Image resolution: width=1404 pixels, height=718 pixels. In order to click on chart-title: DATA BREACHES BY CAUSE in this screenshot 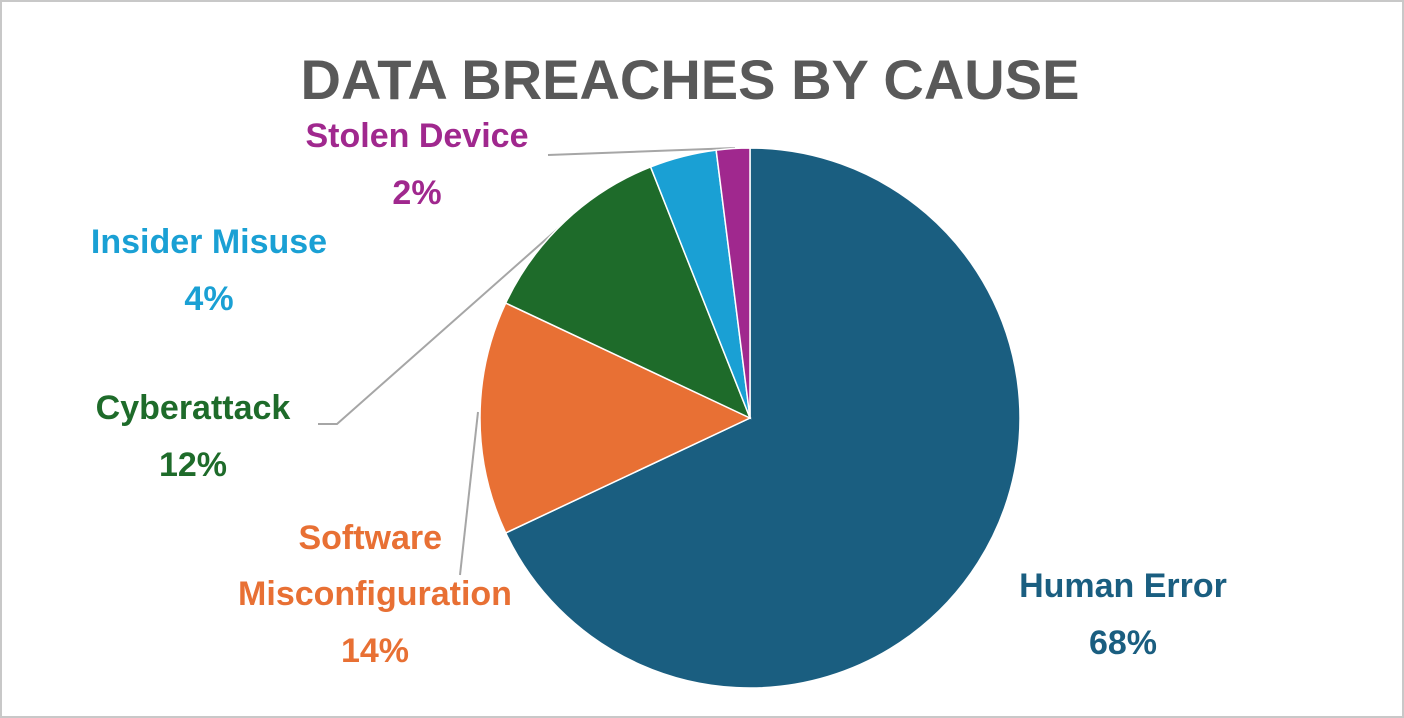, I will do `click(690, 79)`.